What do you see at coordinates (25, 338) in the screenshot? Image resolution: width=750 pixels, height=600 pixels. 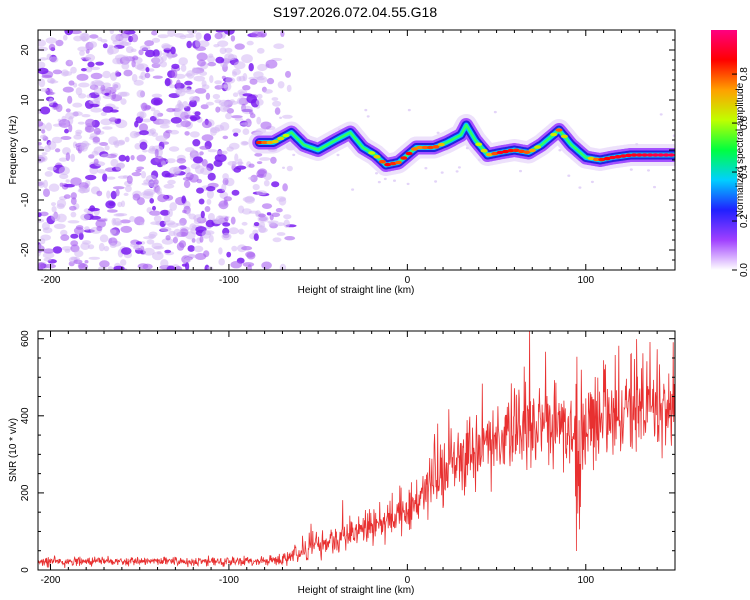 I see `y-tick-label: 600` at bounding box center [25, 338].